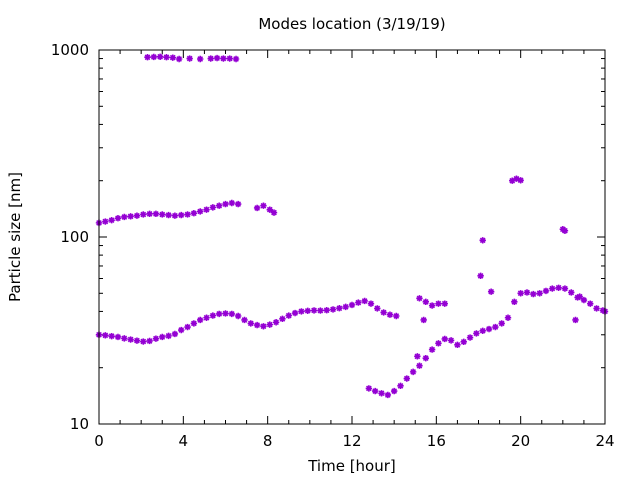 The width and height of the screenshot is (640, 480). What do you see at coordinates (604, 441) in the screenshot?
I see `x-tick-label: 24` at bounding box center [604, 441].